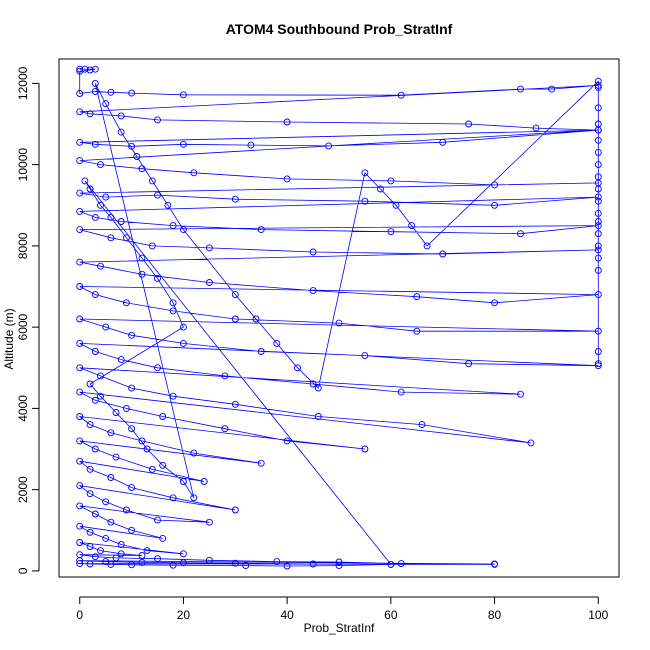 The height and width of the screenshot is (650, 650). What do you see at coordinates (339, 29) in the screenshot?
I see `chart-title: ATOM4 Southbound Prob_StratInf` at bounding box center [339, 29].